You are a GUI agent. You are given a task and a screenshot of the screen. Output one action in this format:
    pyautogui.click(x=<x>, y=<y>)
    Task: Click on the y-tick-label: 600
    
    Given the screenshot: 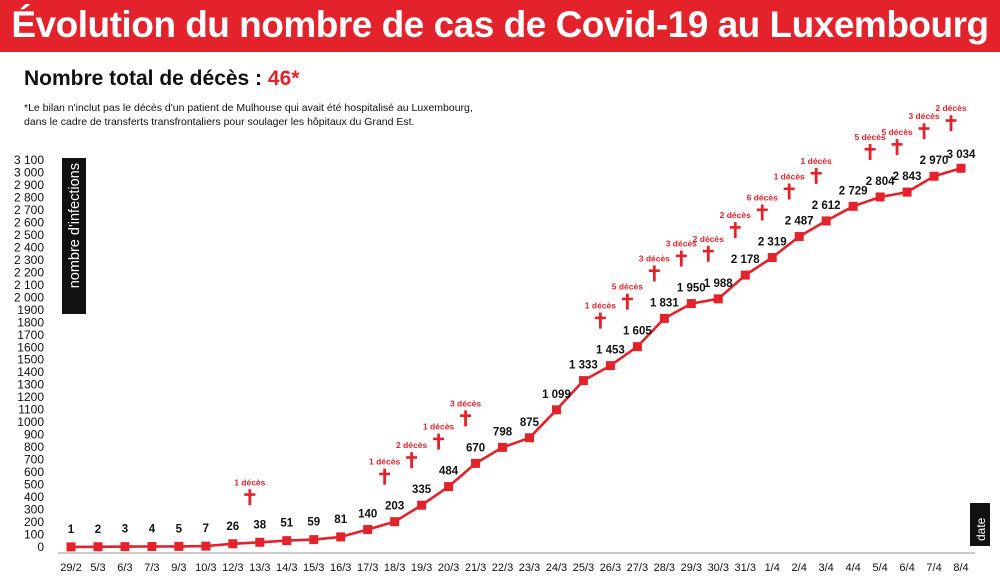 What is the action you would take?
    pyautogui.click(x=34, y=472)
    